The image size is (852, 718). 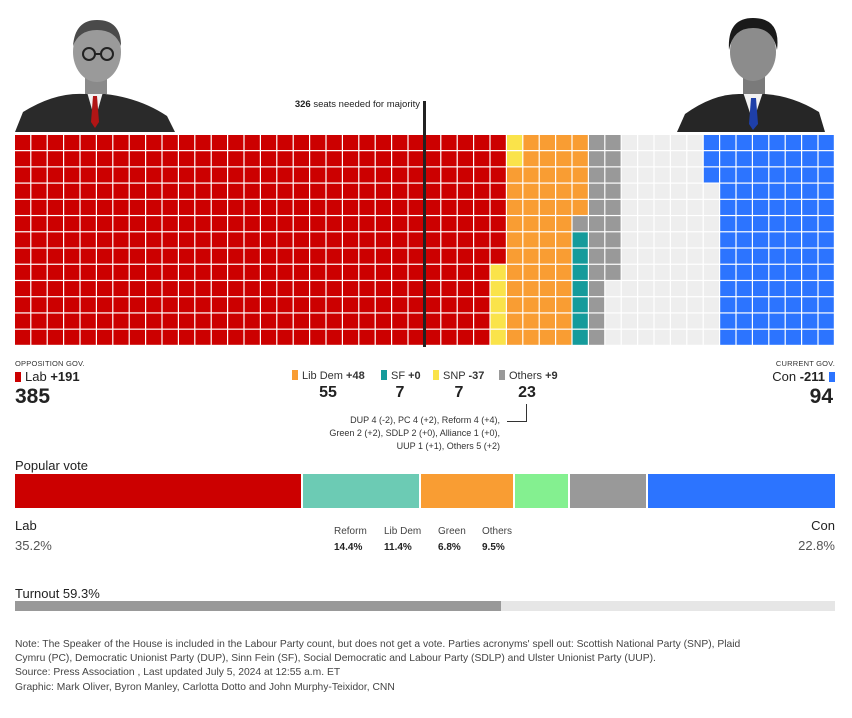 I want to click on others-change: +9, so click(x=551, y=376).